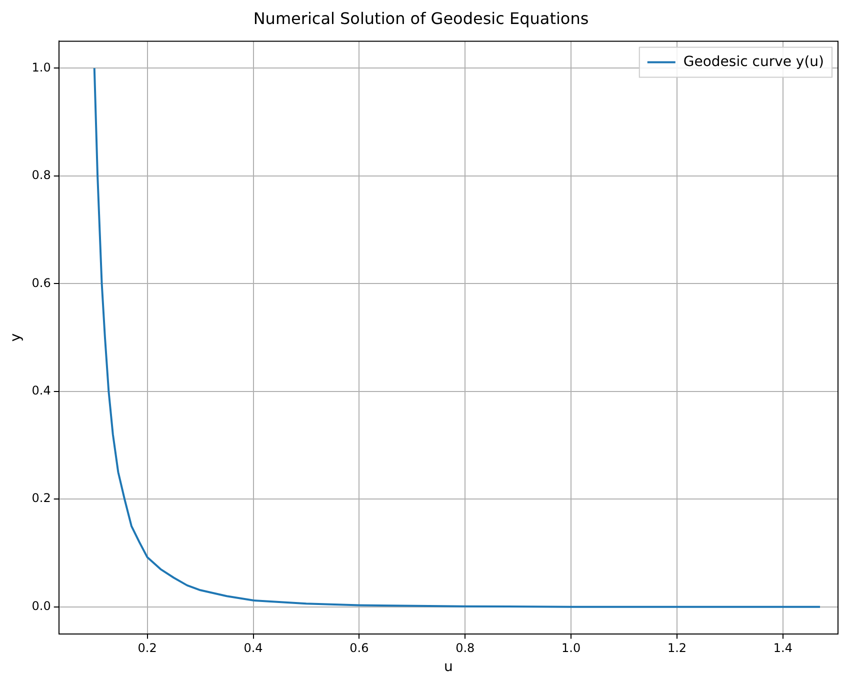 Image resolution: width=848 pixels, height=680 pixels. What do you see at coordinates (16, 337) in the screenshot?
I see `y-axis-title: y` at bounding box center [16, 337].